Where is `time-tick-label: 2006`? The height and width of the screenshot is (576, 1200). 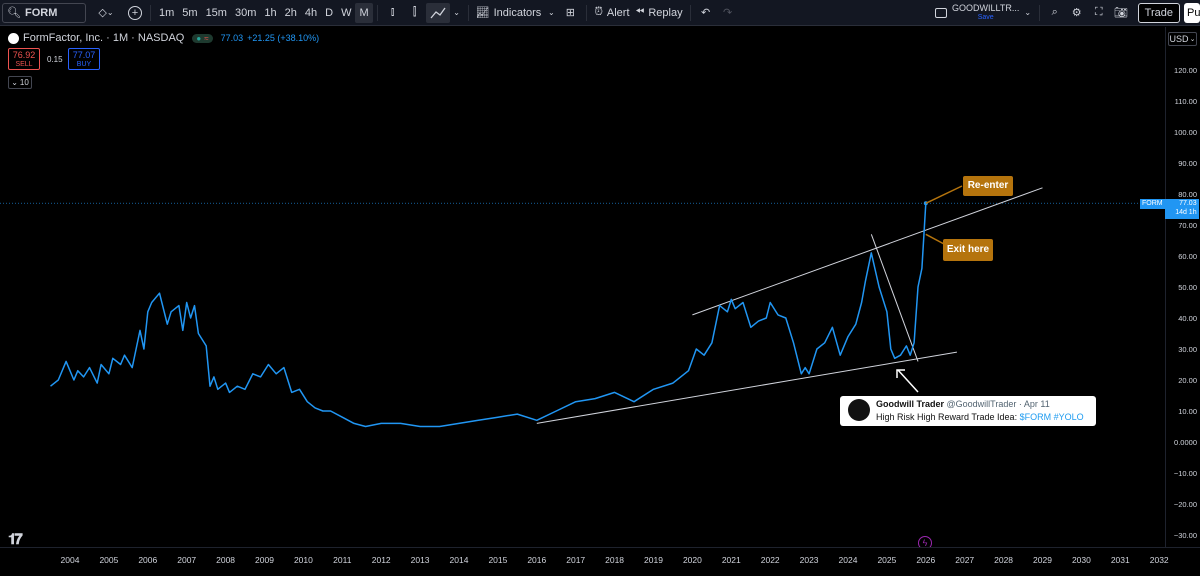
time-tick-label: 2006 is located at coordinates (147, 560).